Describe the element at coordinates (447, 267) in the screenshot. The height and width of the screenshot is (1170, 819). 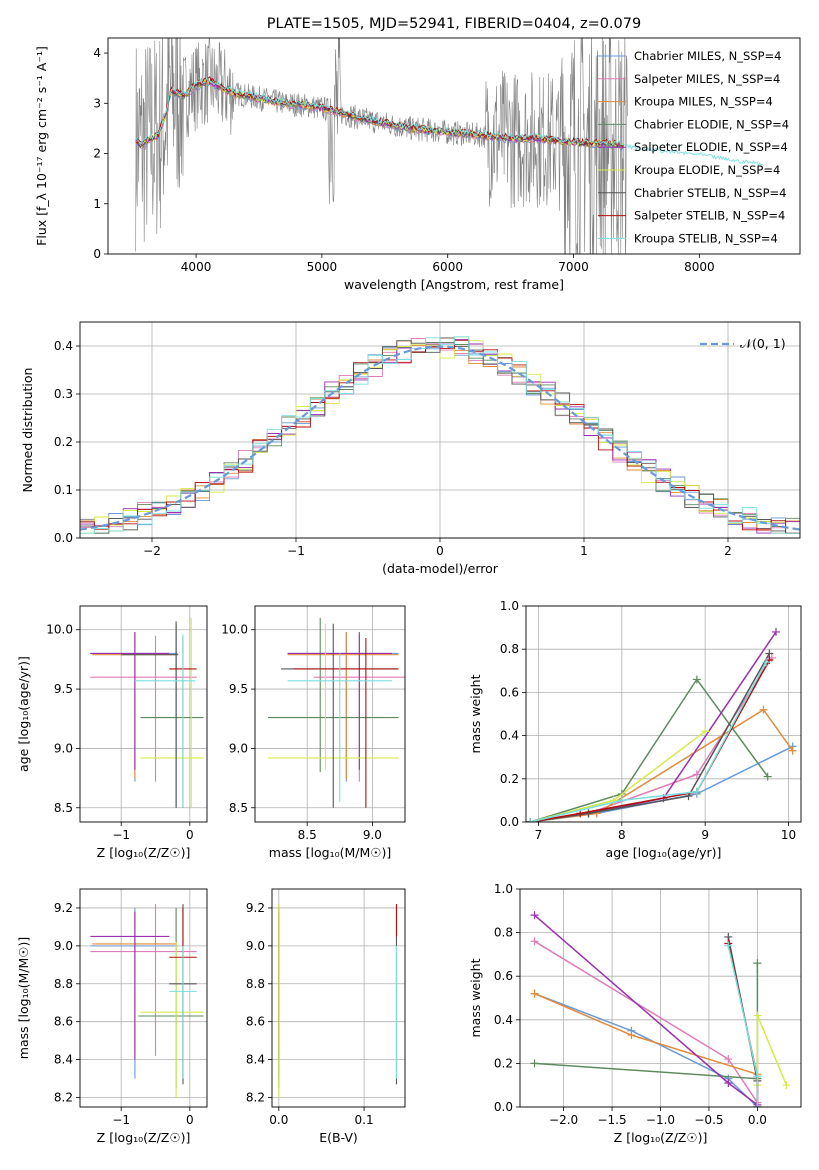
I see `x-tick-label: 6000` at that location.